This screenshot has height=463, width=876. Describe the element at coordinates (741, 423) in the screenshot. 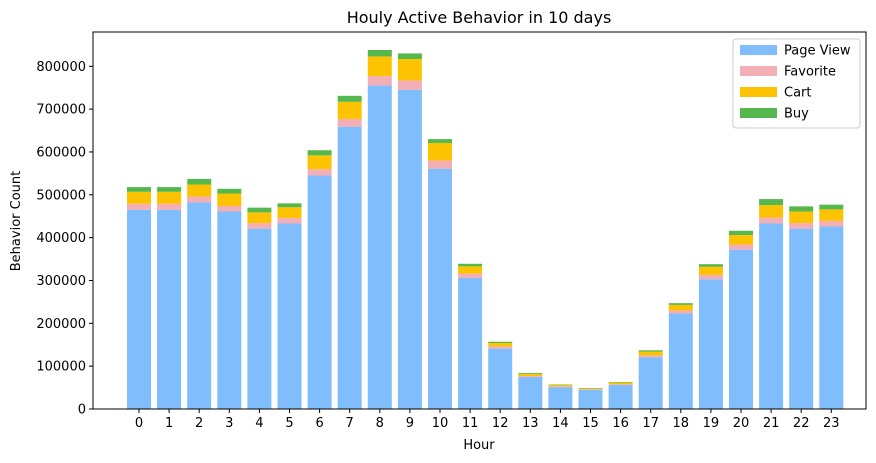

I see `x-tick-label-20: 20` at that location.